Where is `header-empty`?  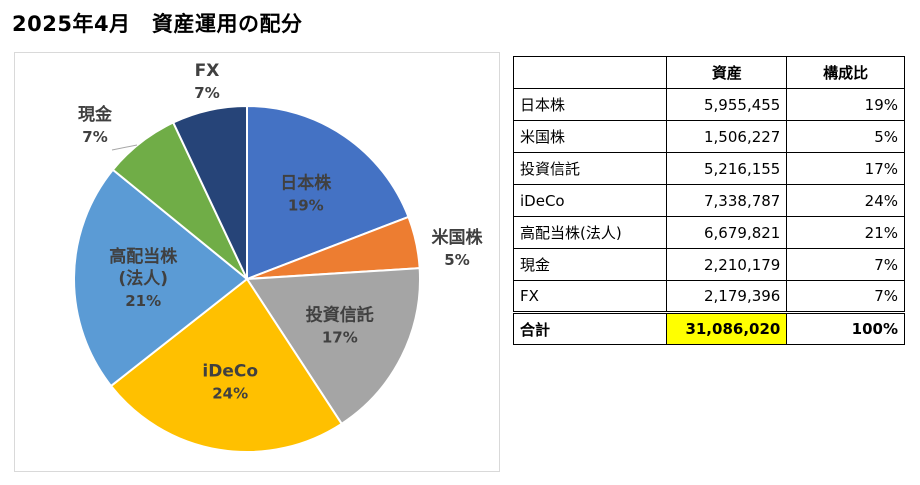 header-empty is located at coordinates (590, 72).